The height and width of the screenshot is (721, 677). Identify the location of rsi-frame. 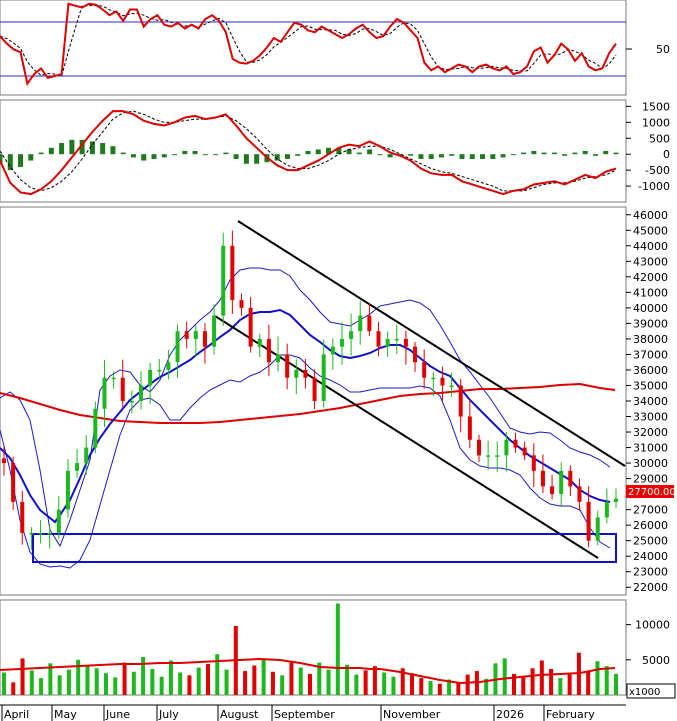
(313, 48).